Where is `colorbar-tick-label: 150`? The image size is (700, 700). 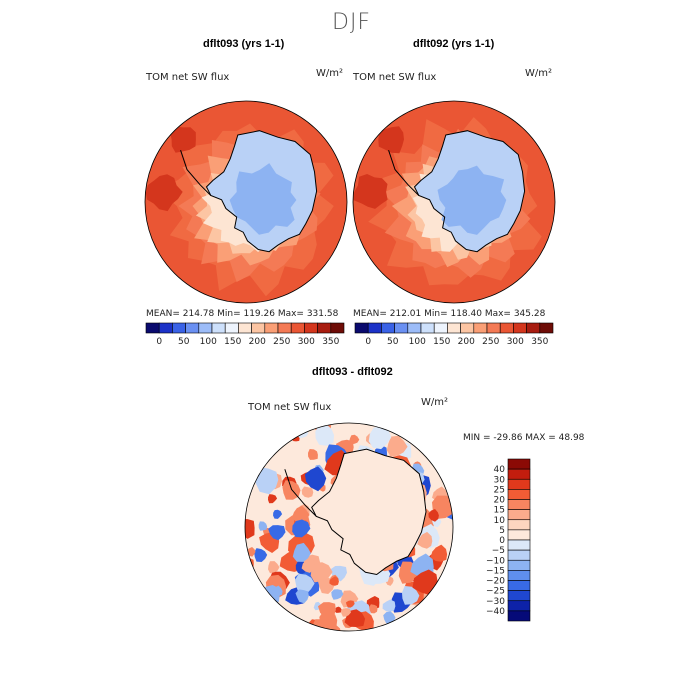 colorbar-tick-label: 150 is located at coordinates (441, 342).